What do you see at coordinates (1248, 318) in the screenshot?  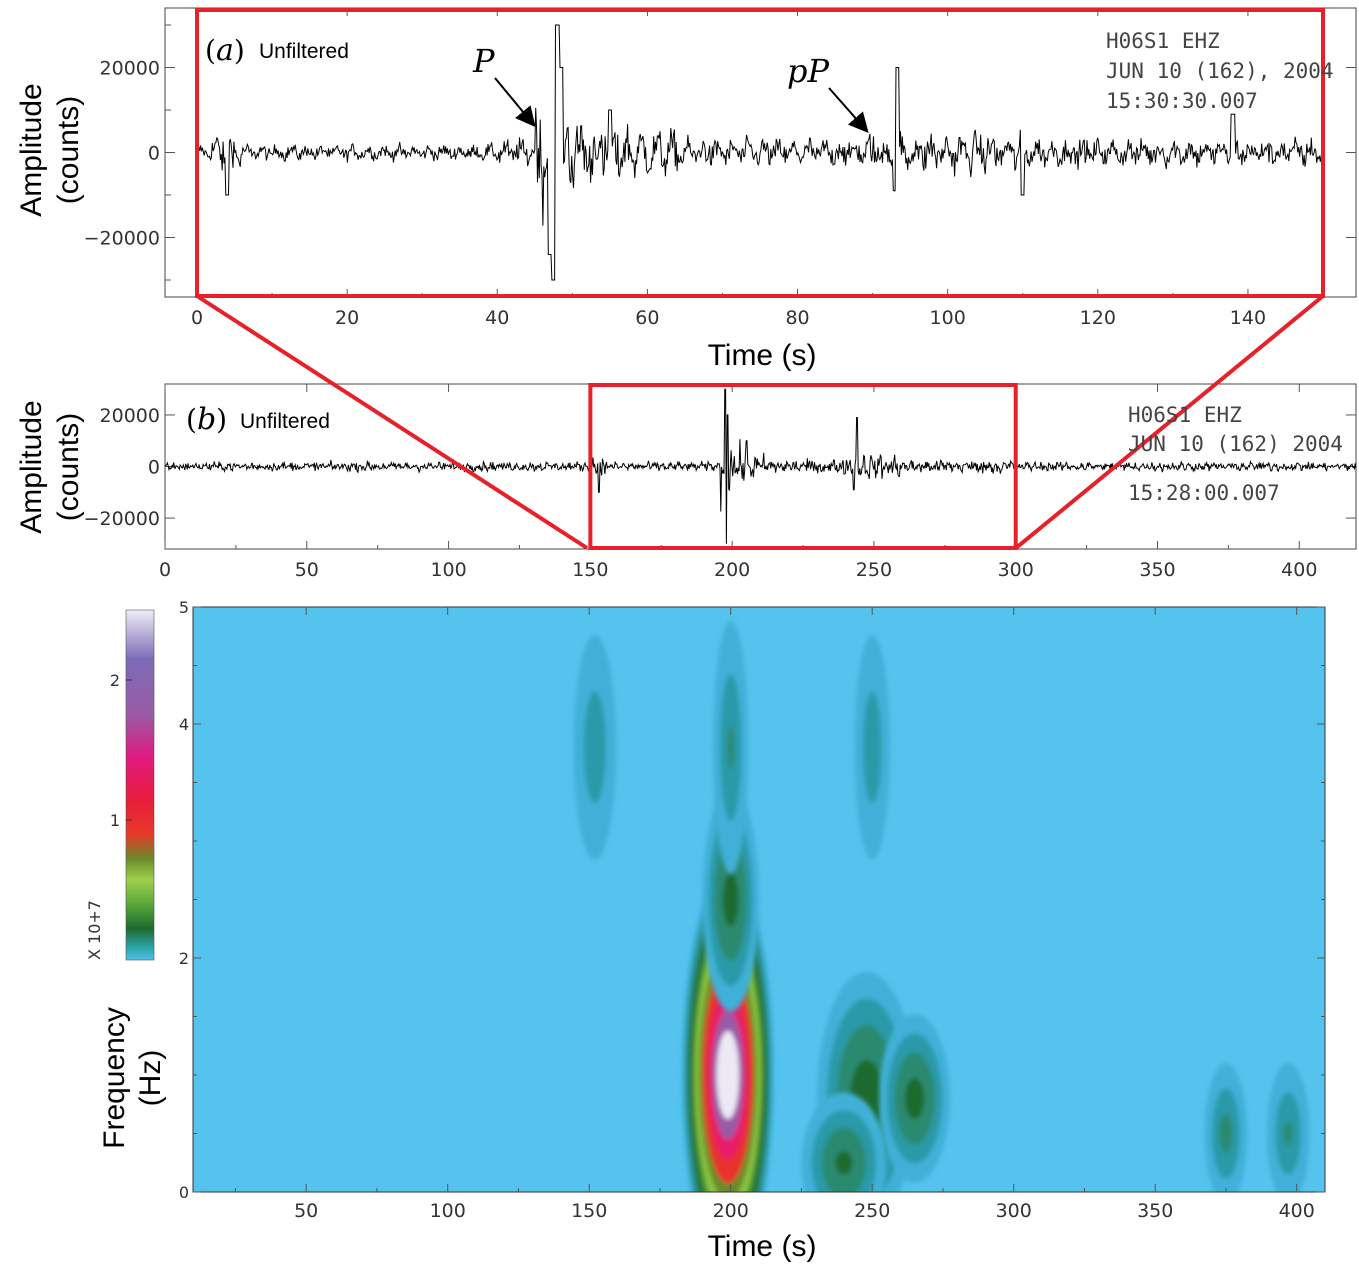 I see `panel-a-xtick-label: 140` at bounding box center [1248, 318].